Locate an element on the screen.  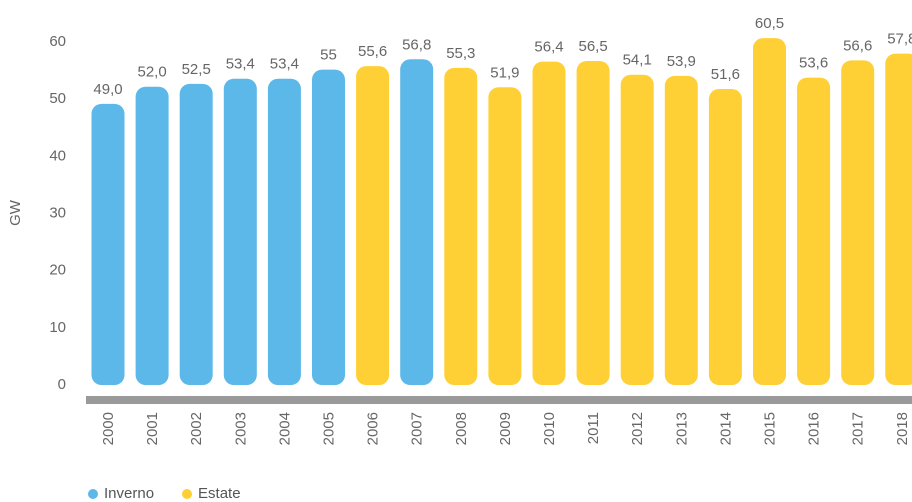
legend-label-estate: Estate is located at coordinates (219, 493).